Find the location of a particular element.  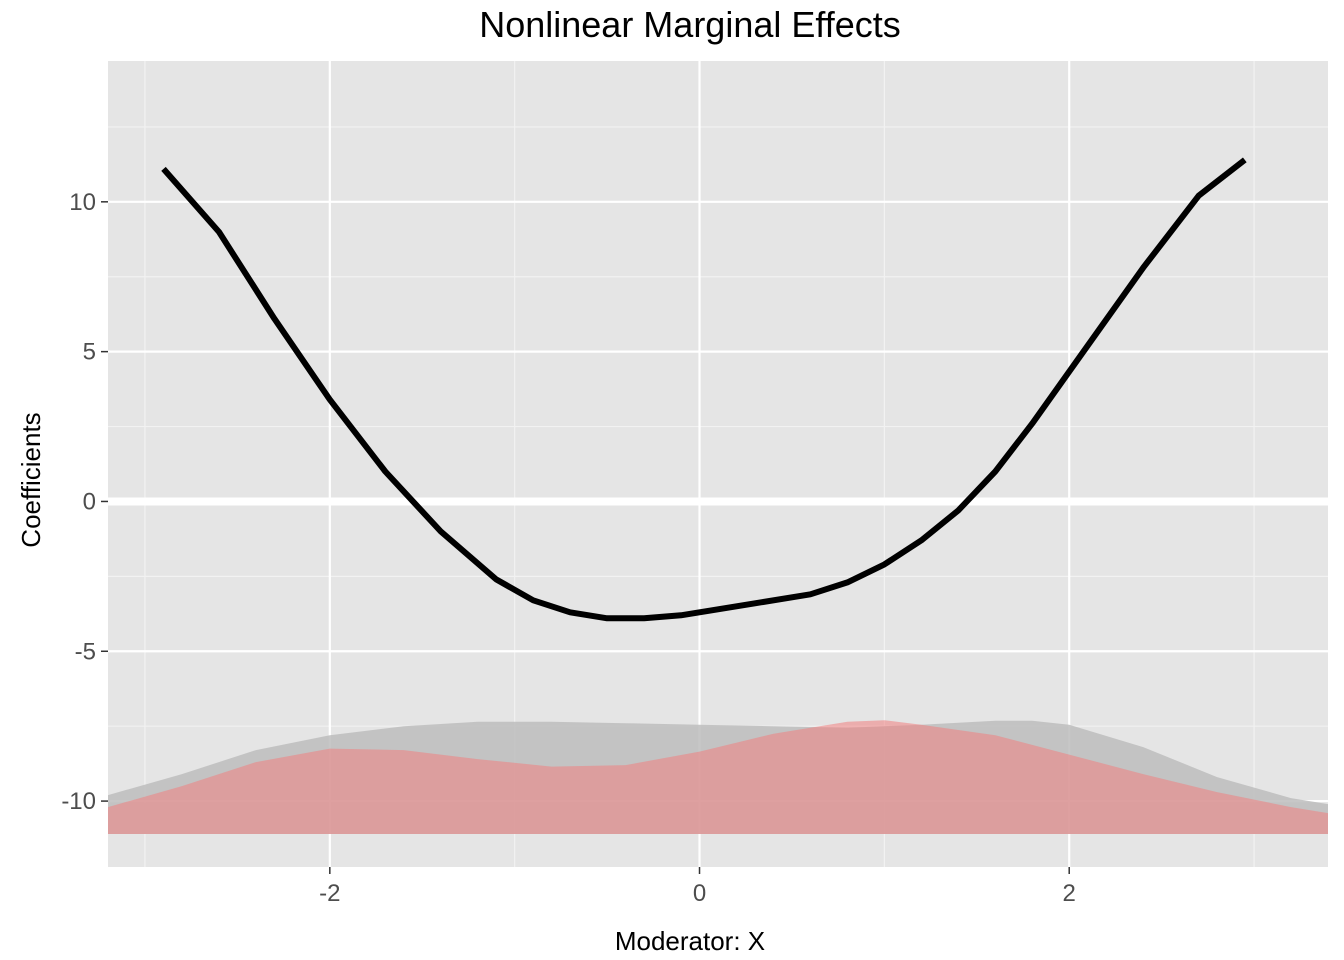

y-axis-title: Coefficients is located at coordinates (31, 479).